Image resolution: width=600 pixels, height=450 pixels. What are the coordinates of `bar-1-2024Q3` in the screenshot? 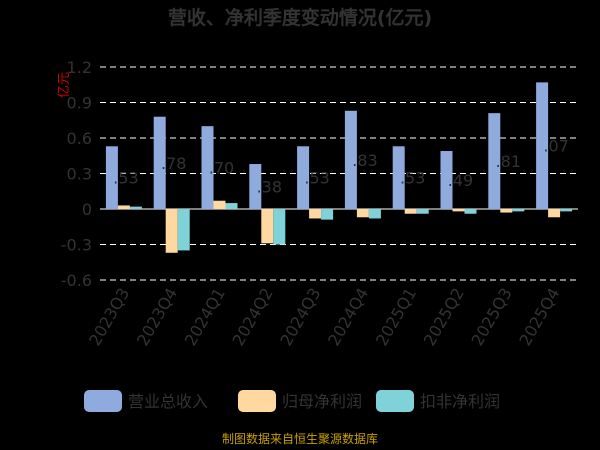 It's located at (303, 177).